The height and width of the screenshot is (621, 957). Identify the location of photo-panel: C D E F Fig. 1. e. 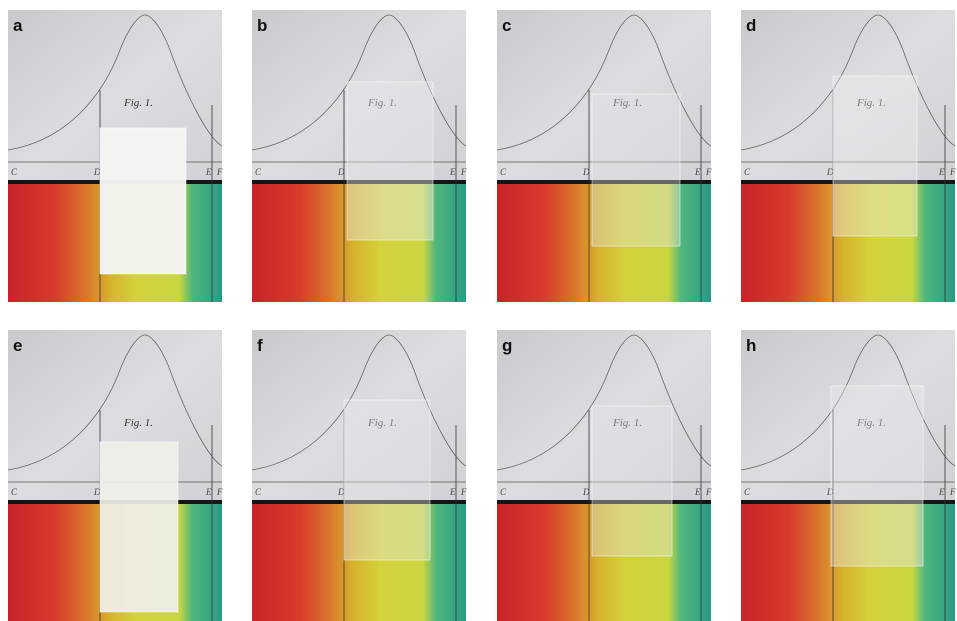
(115, 475).